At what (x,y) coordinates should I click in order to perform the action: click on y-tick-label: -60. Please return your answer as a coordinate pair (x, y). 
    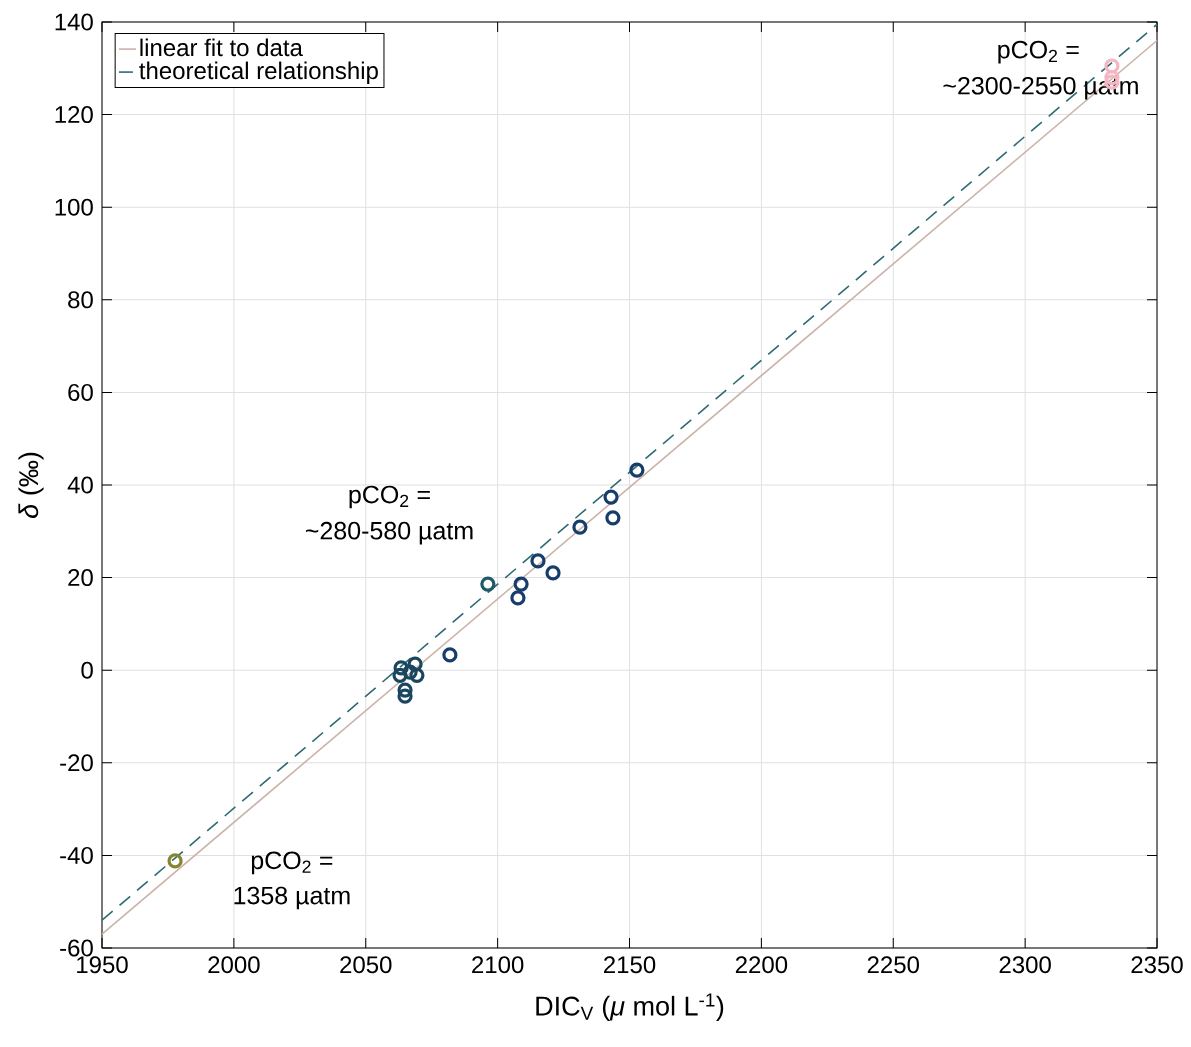
    Looking at the image, I should click on (76, 948).